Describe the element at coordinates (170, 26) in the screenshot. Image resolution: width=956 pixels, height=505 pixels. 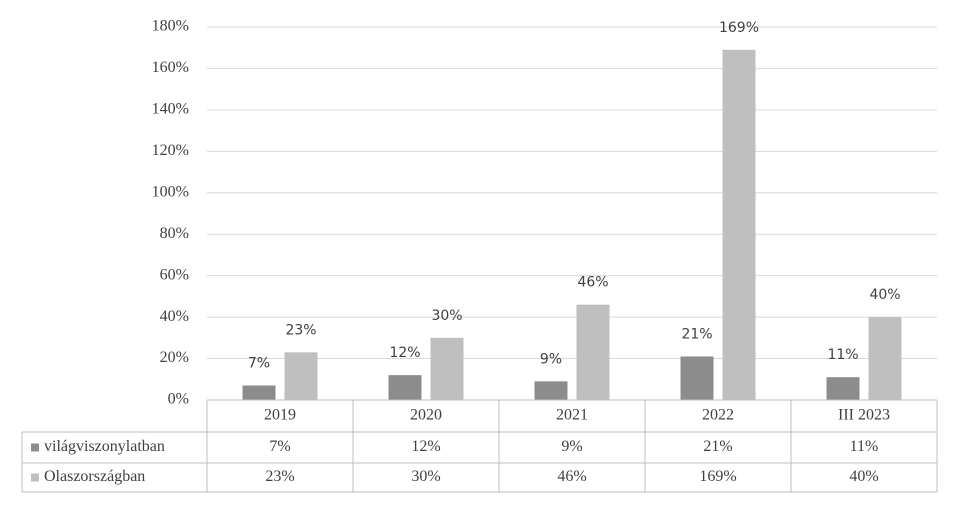
I see `y-tick-label: 180%` at that location.